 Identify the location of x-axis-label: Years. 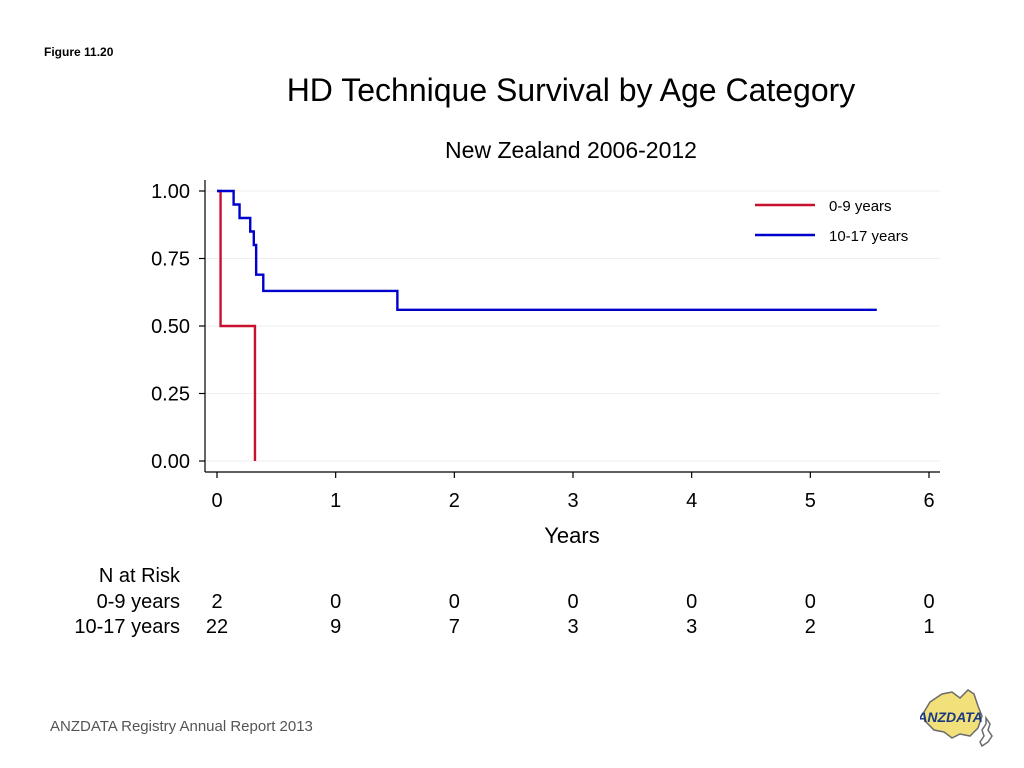
(571, 535).